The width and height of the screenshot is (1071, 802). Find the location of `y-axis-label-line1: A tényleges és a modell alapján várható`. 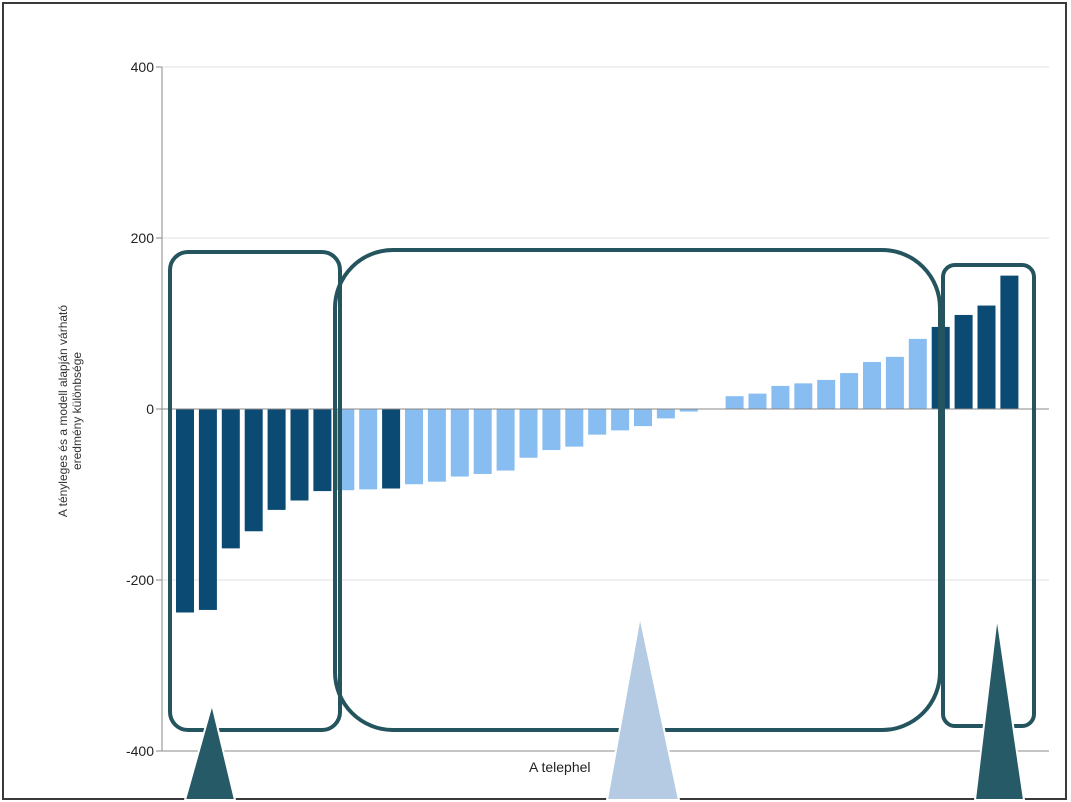

y-axis-label-line1: A tényleges és a modell alapján várható is located at coordinates (63, 411).